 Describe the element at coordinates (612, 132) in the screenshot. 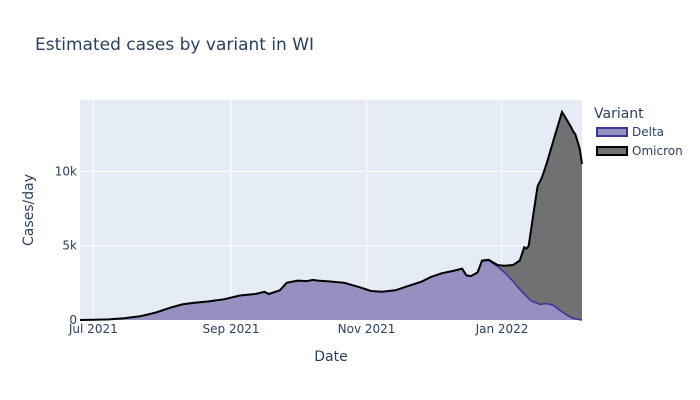

I see `legend-swatch-delta` at that location.